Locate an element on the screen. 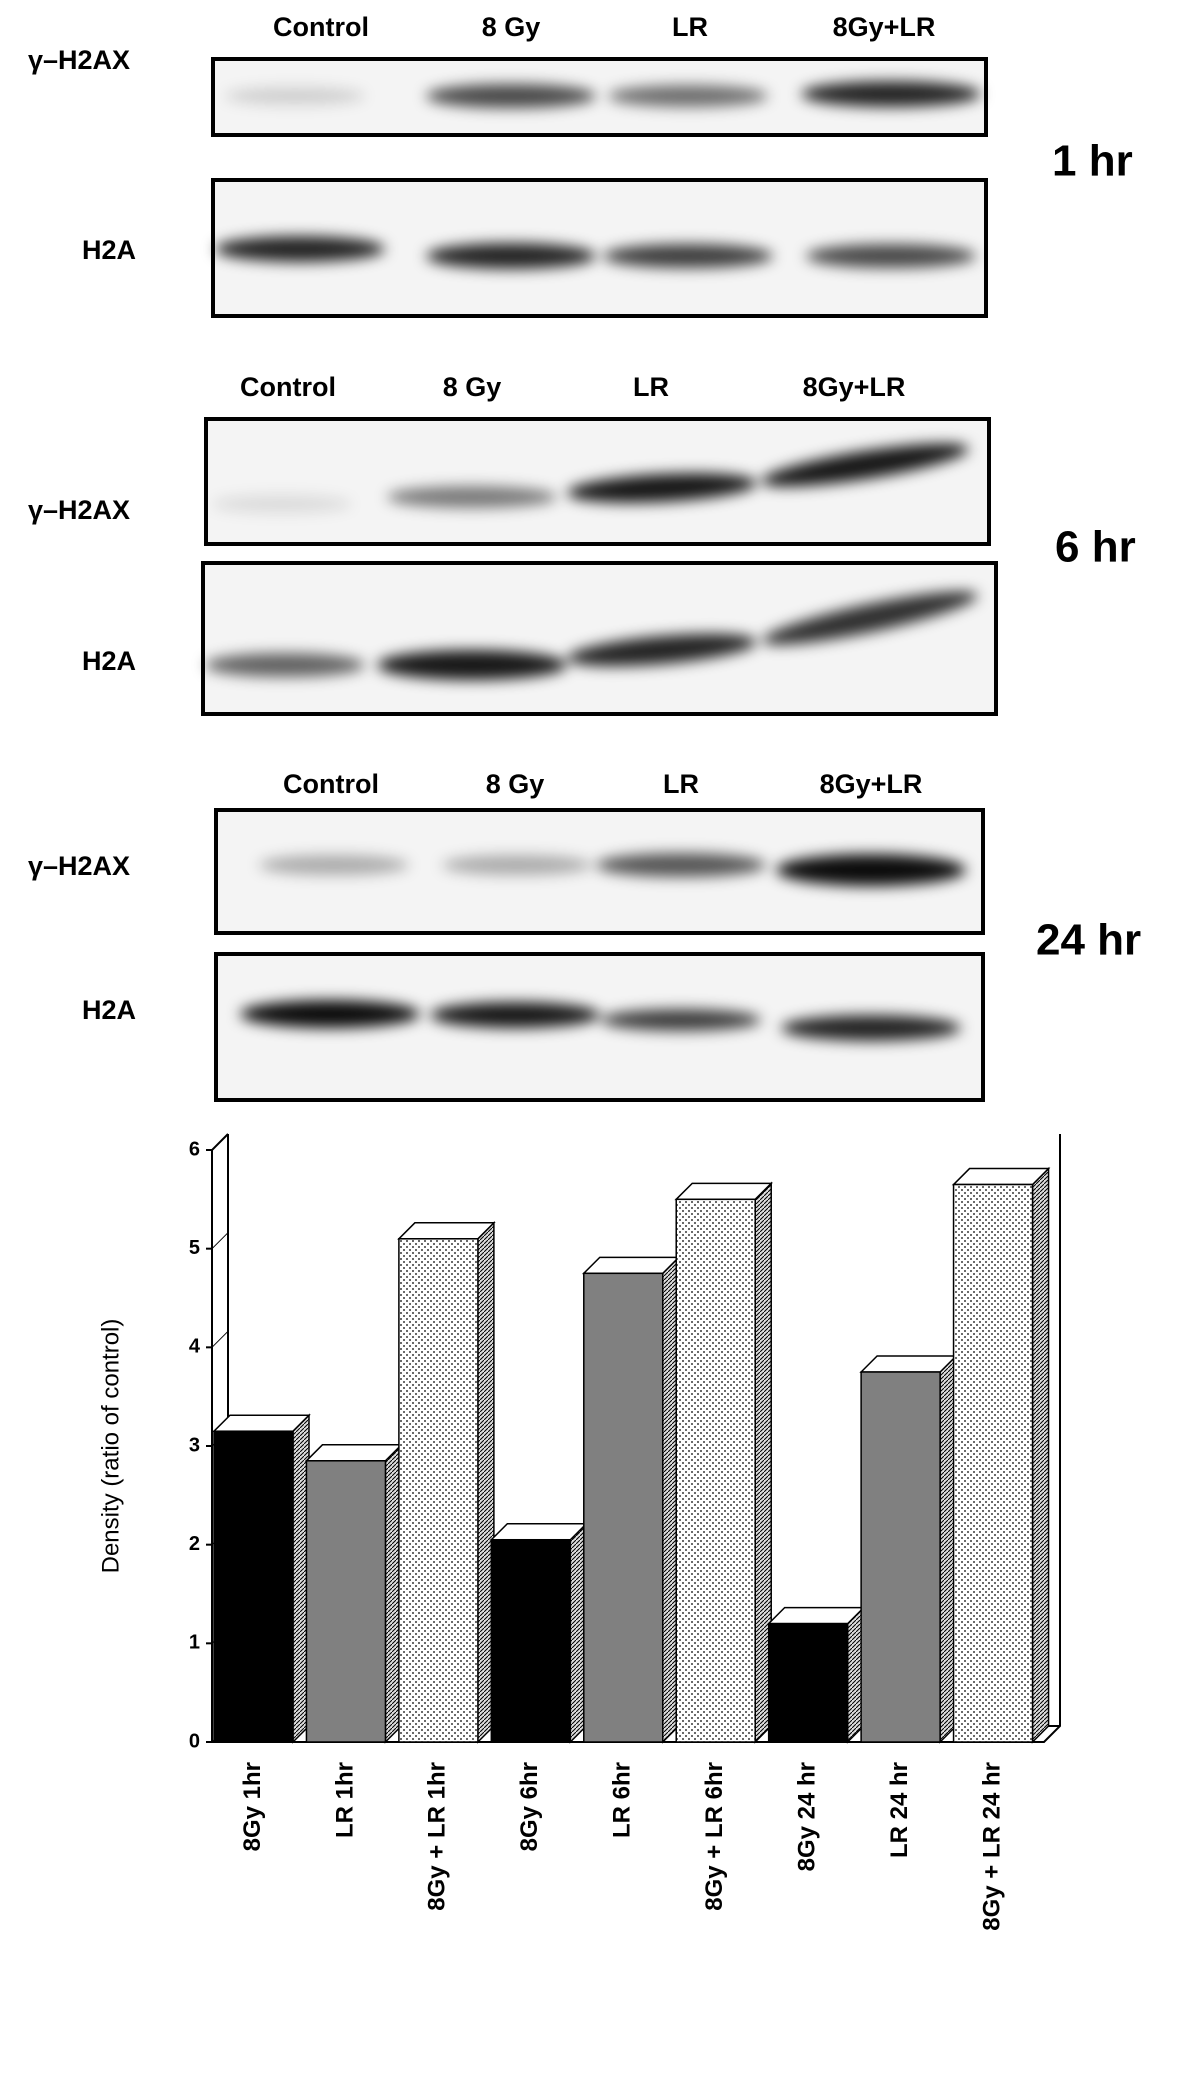  time-label: 6 hr is located at coordinates (1095, 547).